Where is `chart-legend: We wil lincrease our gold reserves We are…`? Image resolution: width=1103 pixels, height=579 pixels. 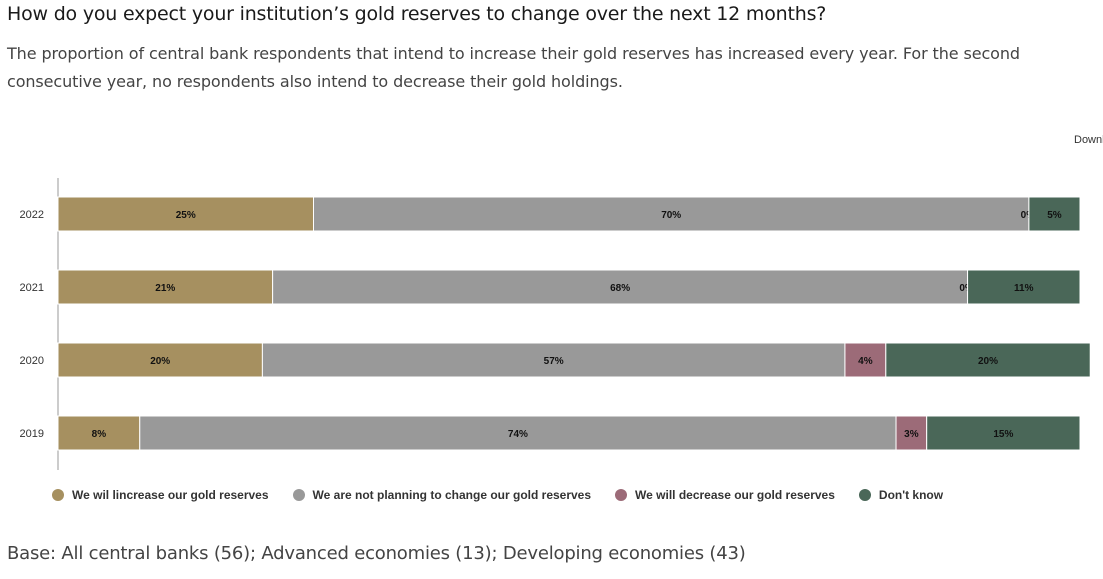
chart-legend: We wil lincrease our gold reserves We are… is located at coordinates (497, 495).